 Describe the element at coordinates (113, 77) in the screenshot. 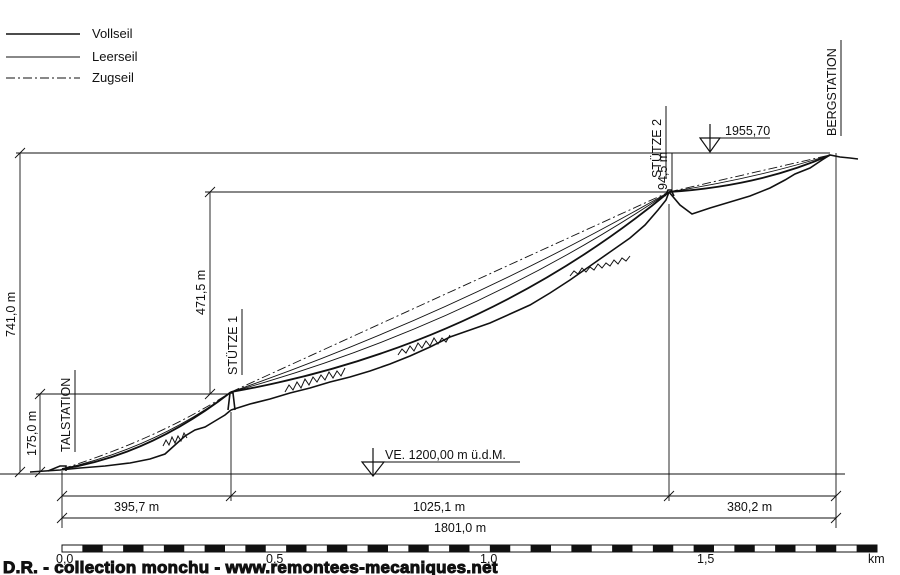

I see `legend-label-zugseil: Zugseil` at that location.